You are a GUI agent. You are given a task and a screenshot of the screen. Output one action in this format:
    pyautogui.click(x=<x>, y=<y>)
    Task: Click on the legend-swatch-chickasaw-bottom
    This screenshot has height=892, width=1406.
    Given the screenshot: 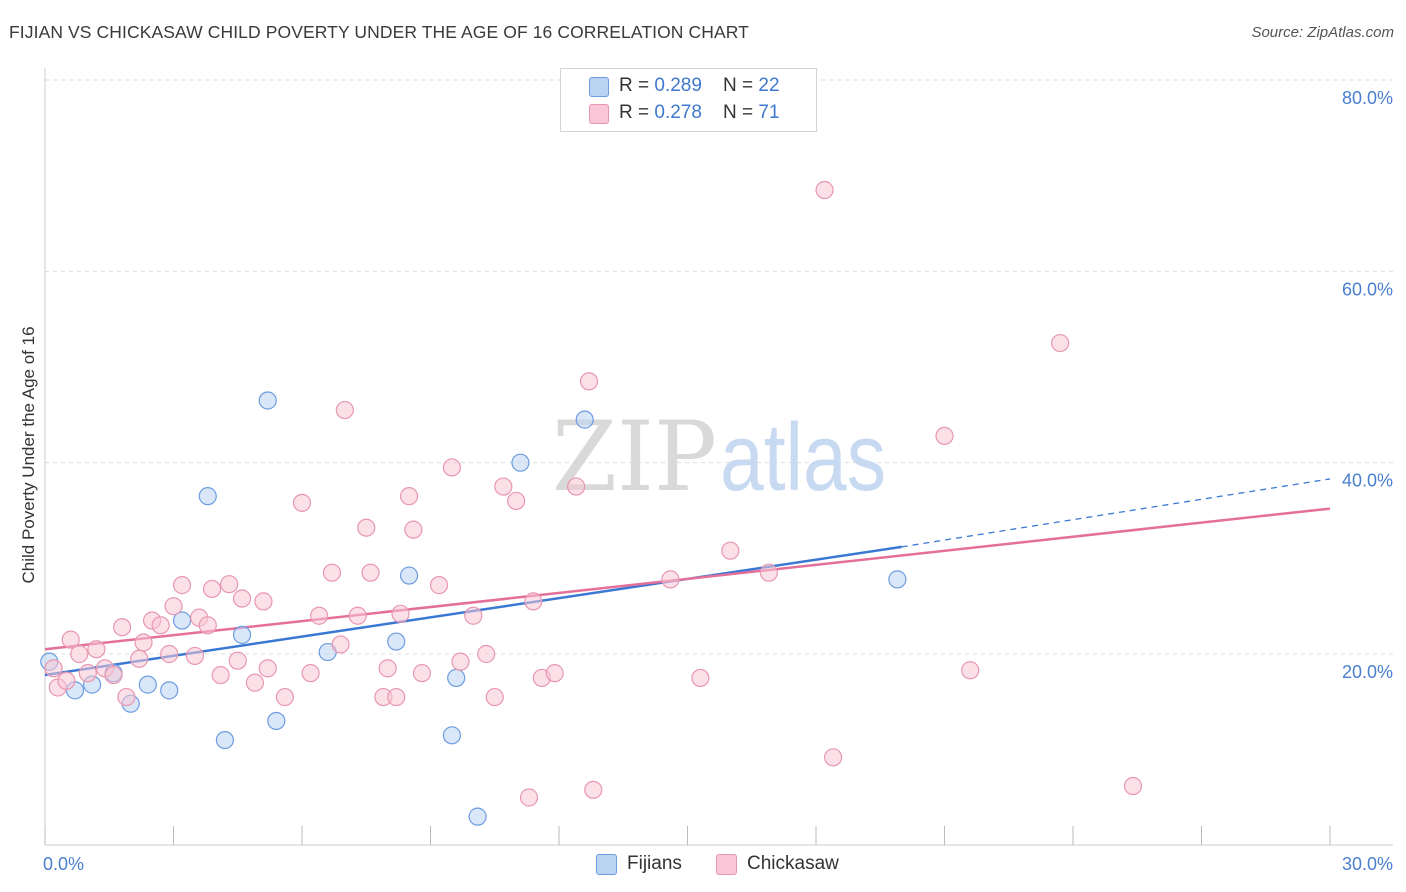 What is the action you would take?
    pyautogui.click(x=726, y=864)
    